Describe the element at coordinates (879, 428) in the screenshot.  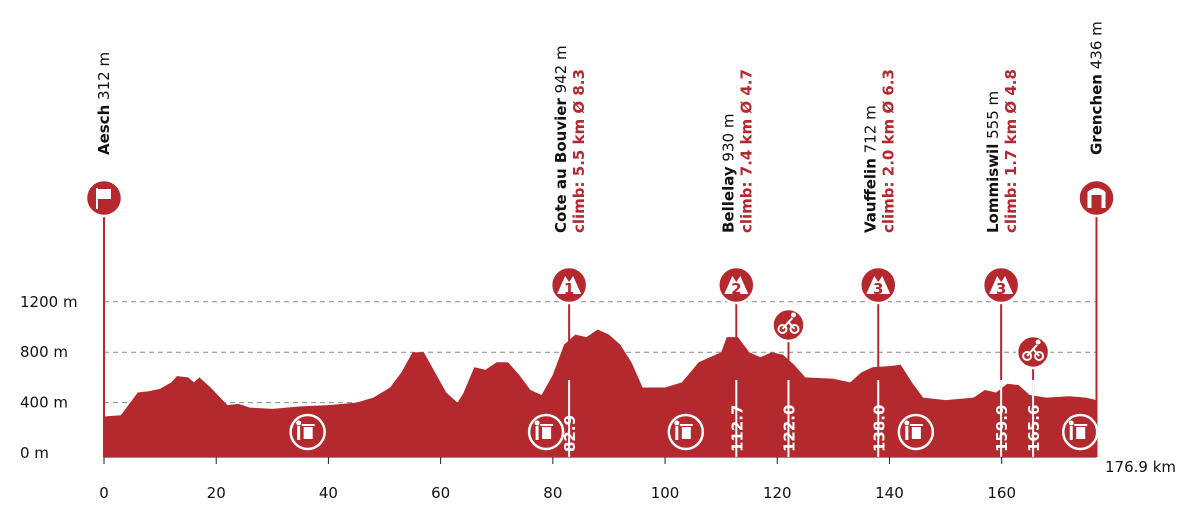
I see `climb-km: 138.0` at that location.